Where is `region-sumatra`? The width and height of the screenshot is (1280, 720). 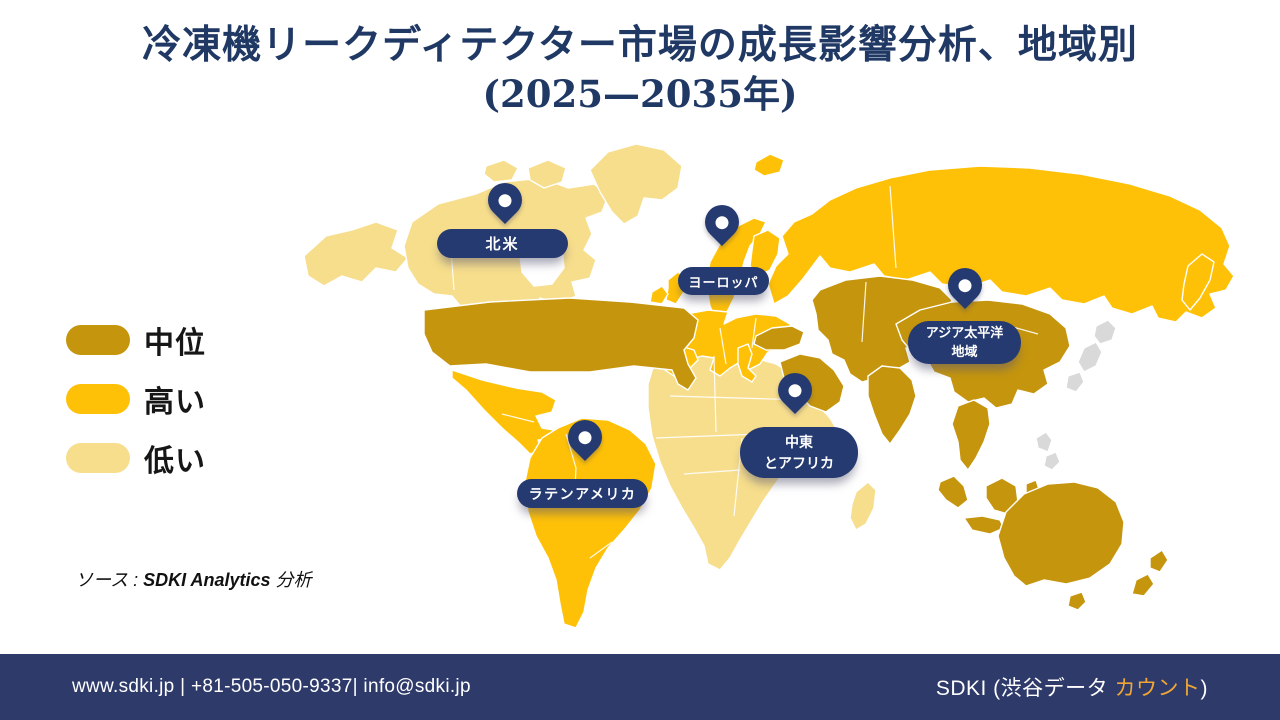
region-sumatra is located at coordinates (953, 492).